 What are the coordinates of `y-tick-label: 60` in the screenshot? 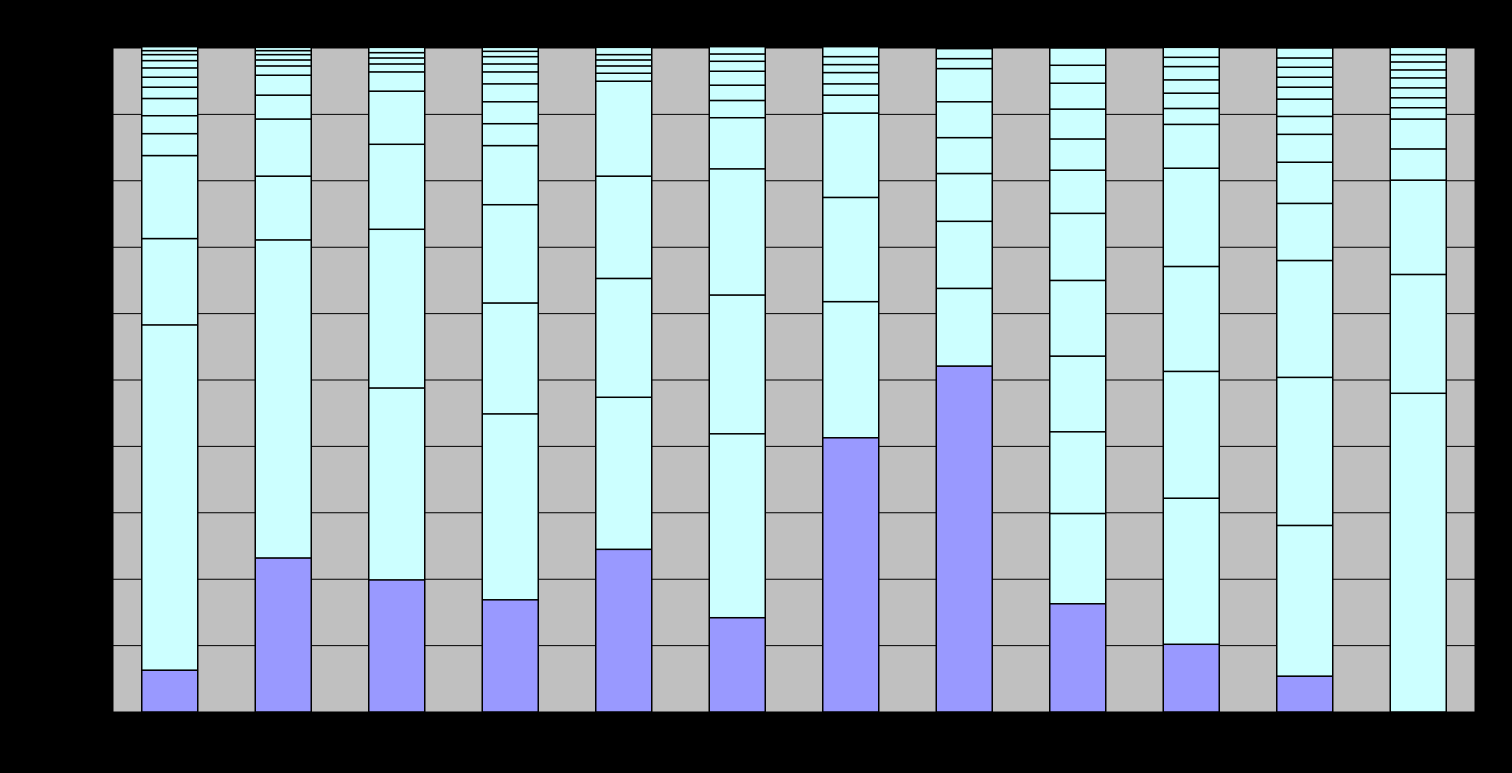 It's located at (98, 312).